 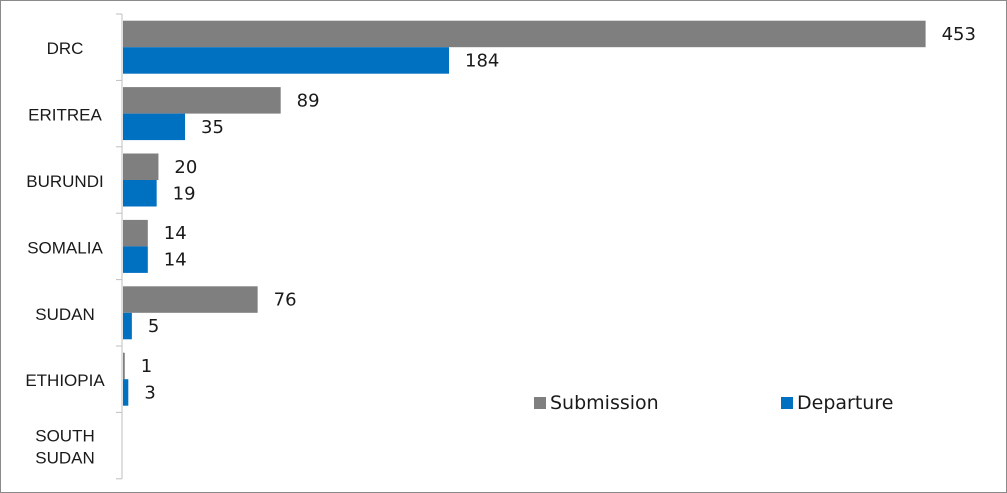 What do you see at coordinates (64, 181) in the screenshot?
I see `category-label-burundi: BURUNDI` at bounding box center [64, 181].